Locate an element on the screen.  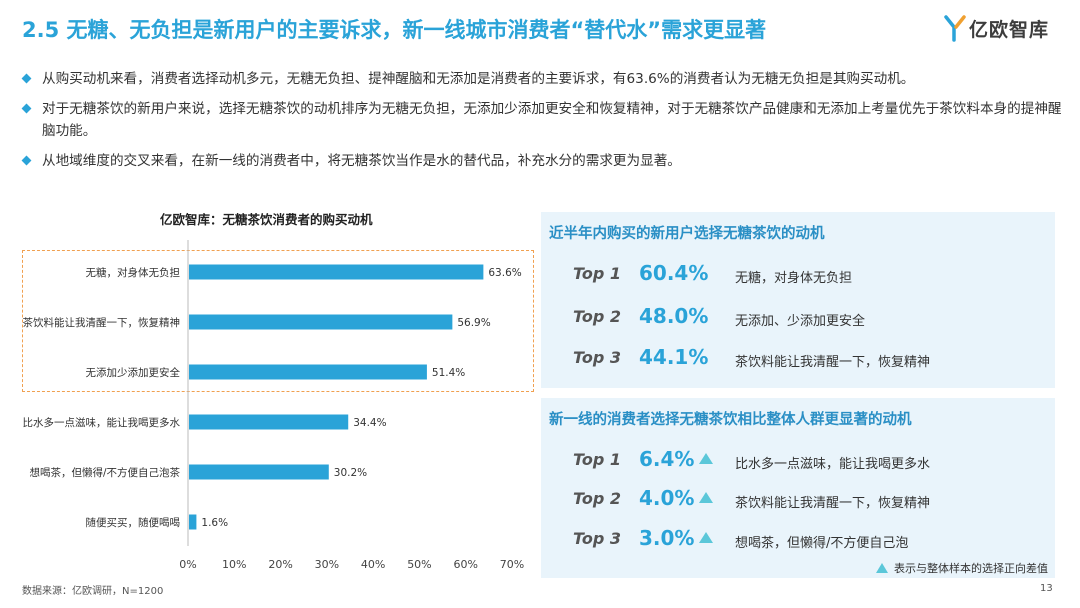
rank-description: 无添加、少添加更安全 is located at coordinates (800, 321).